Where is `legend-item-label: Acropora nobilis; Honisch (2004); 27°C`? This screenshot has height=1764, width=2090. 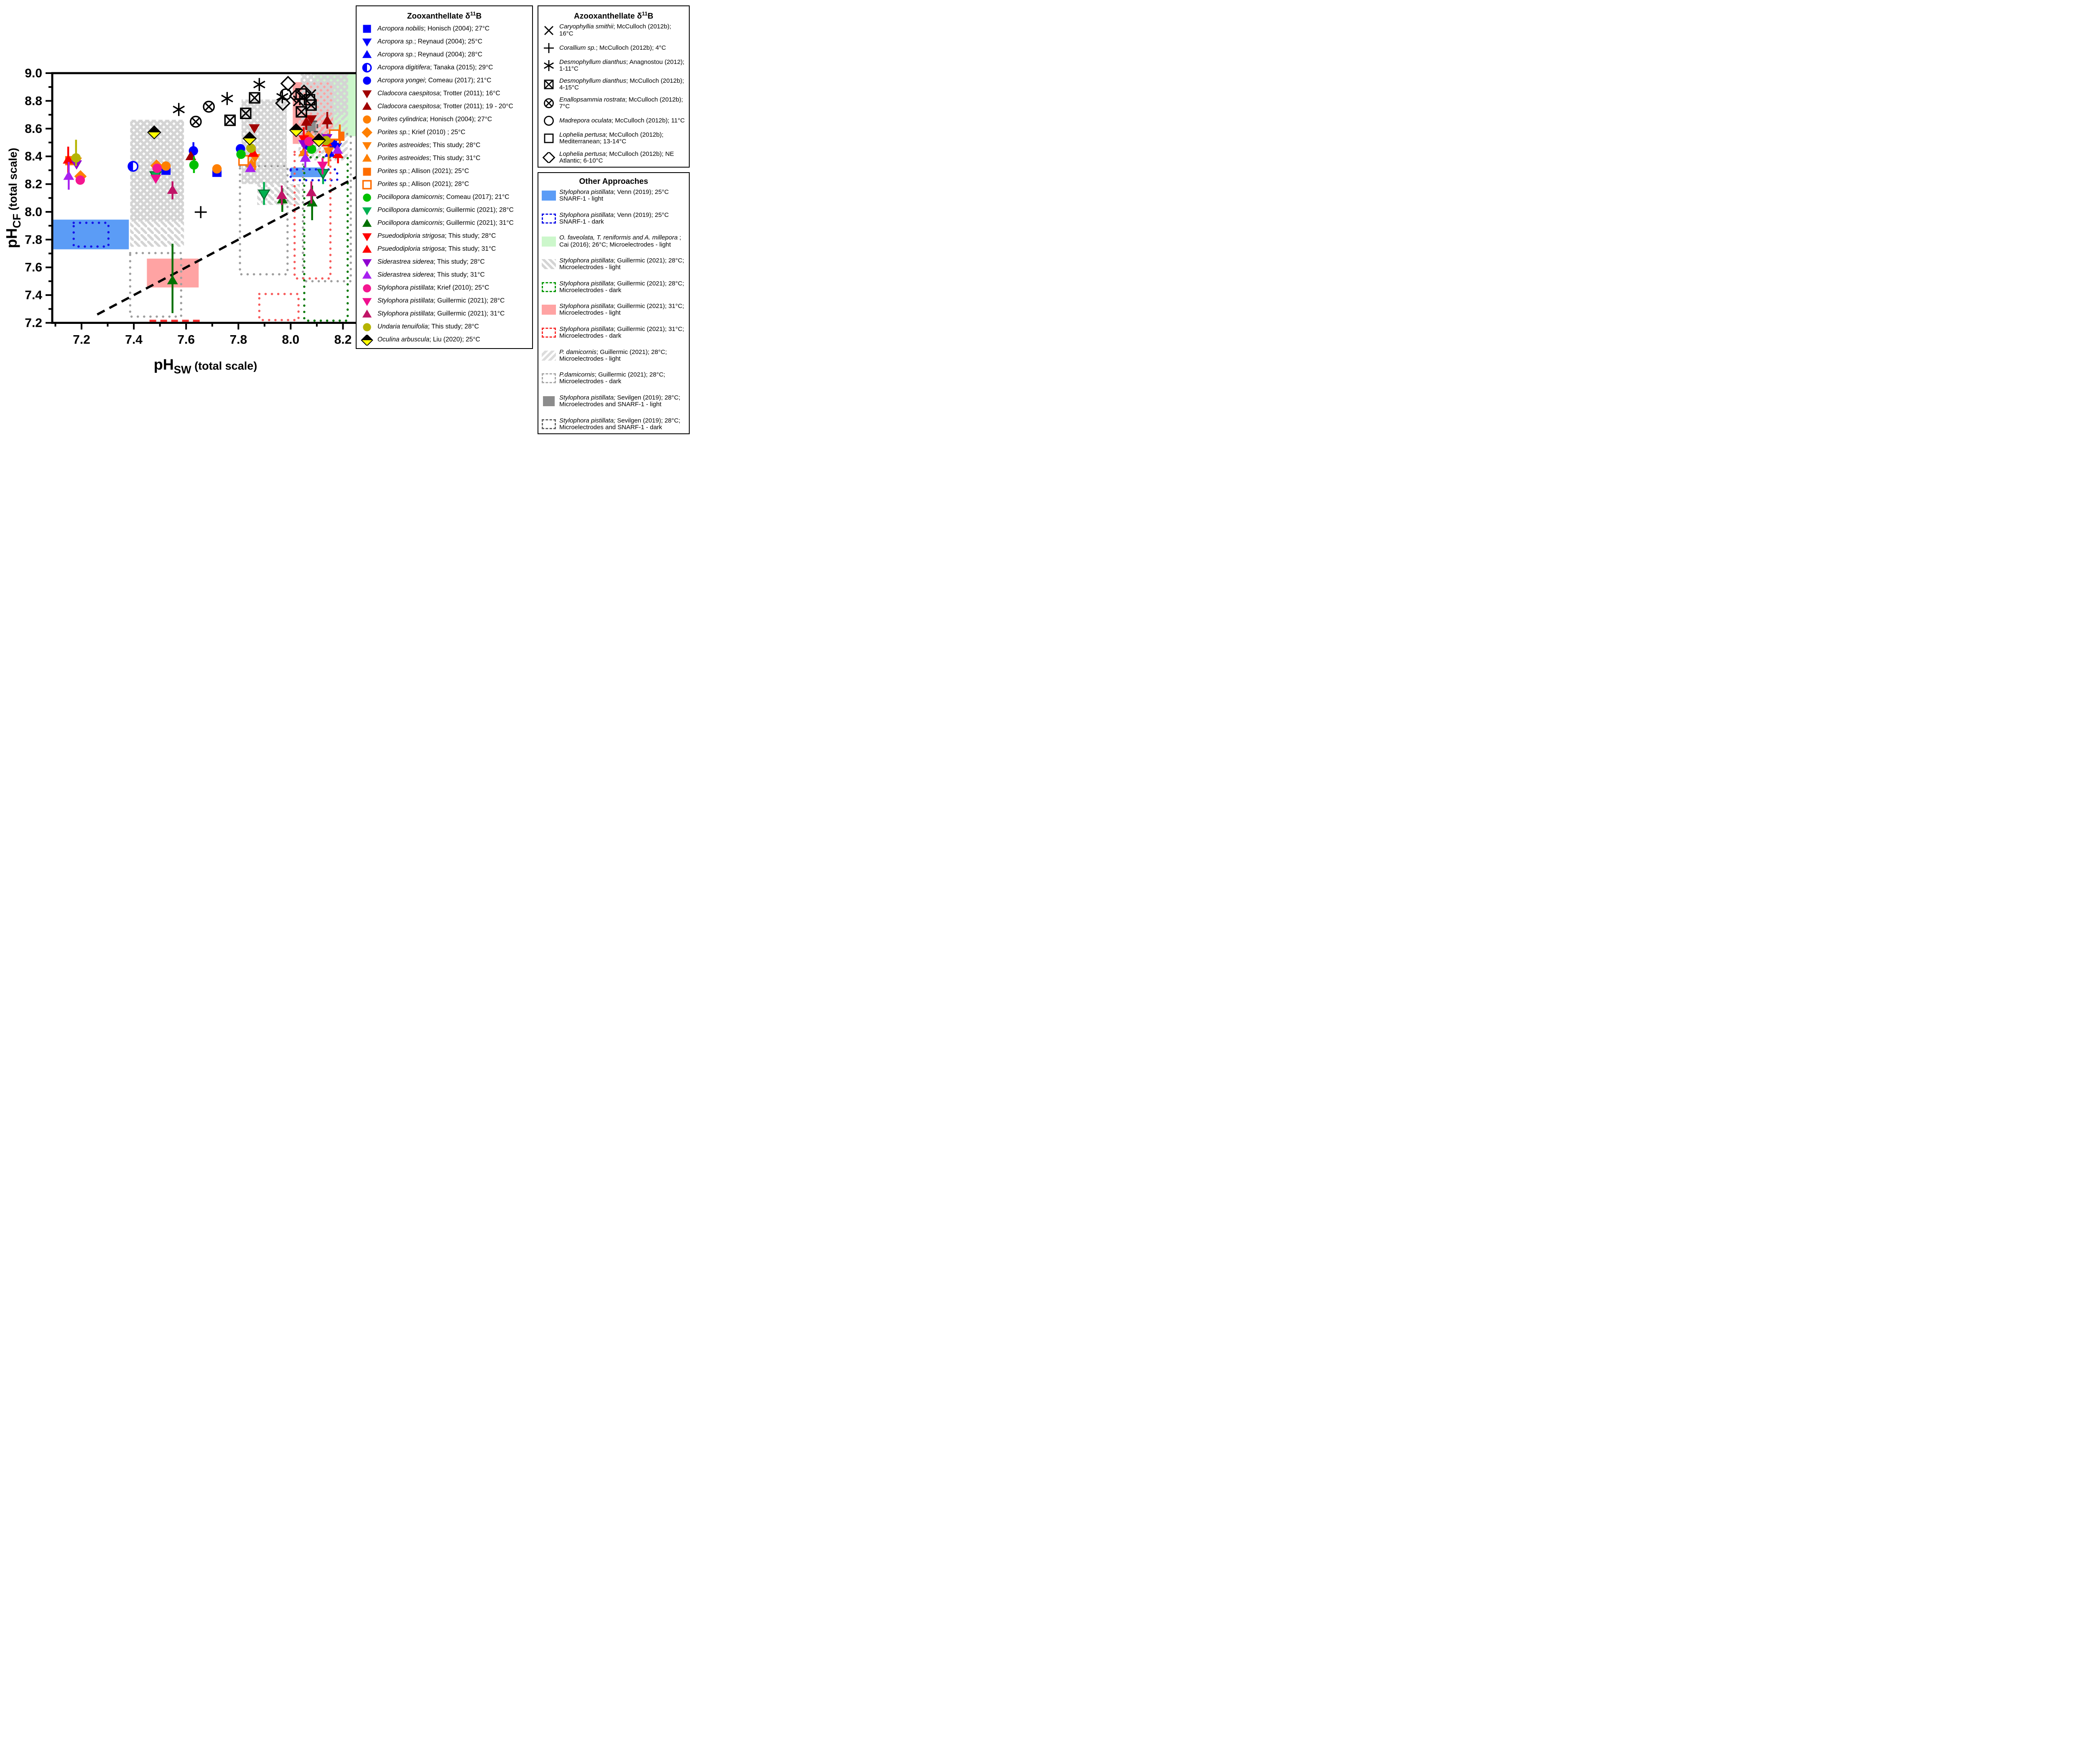 legend-item-label: Acropora nobilis; Honisch (2004); 27°C is located at coordinates (433, 29).